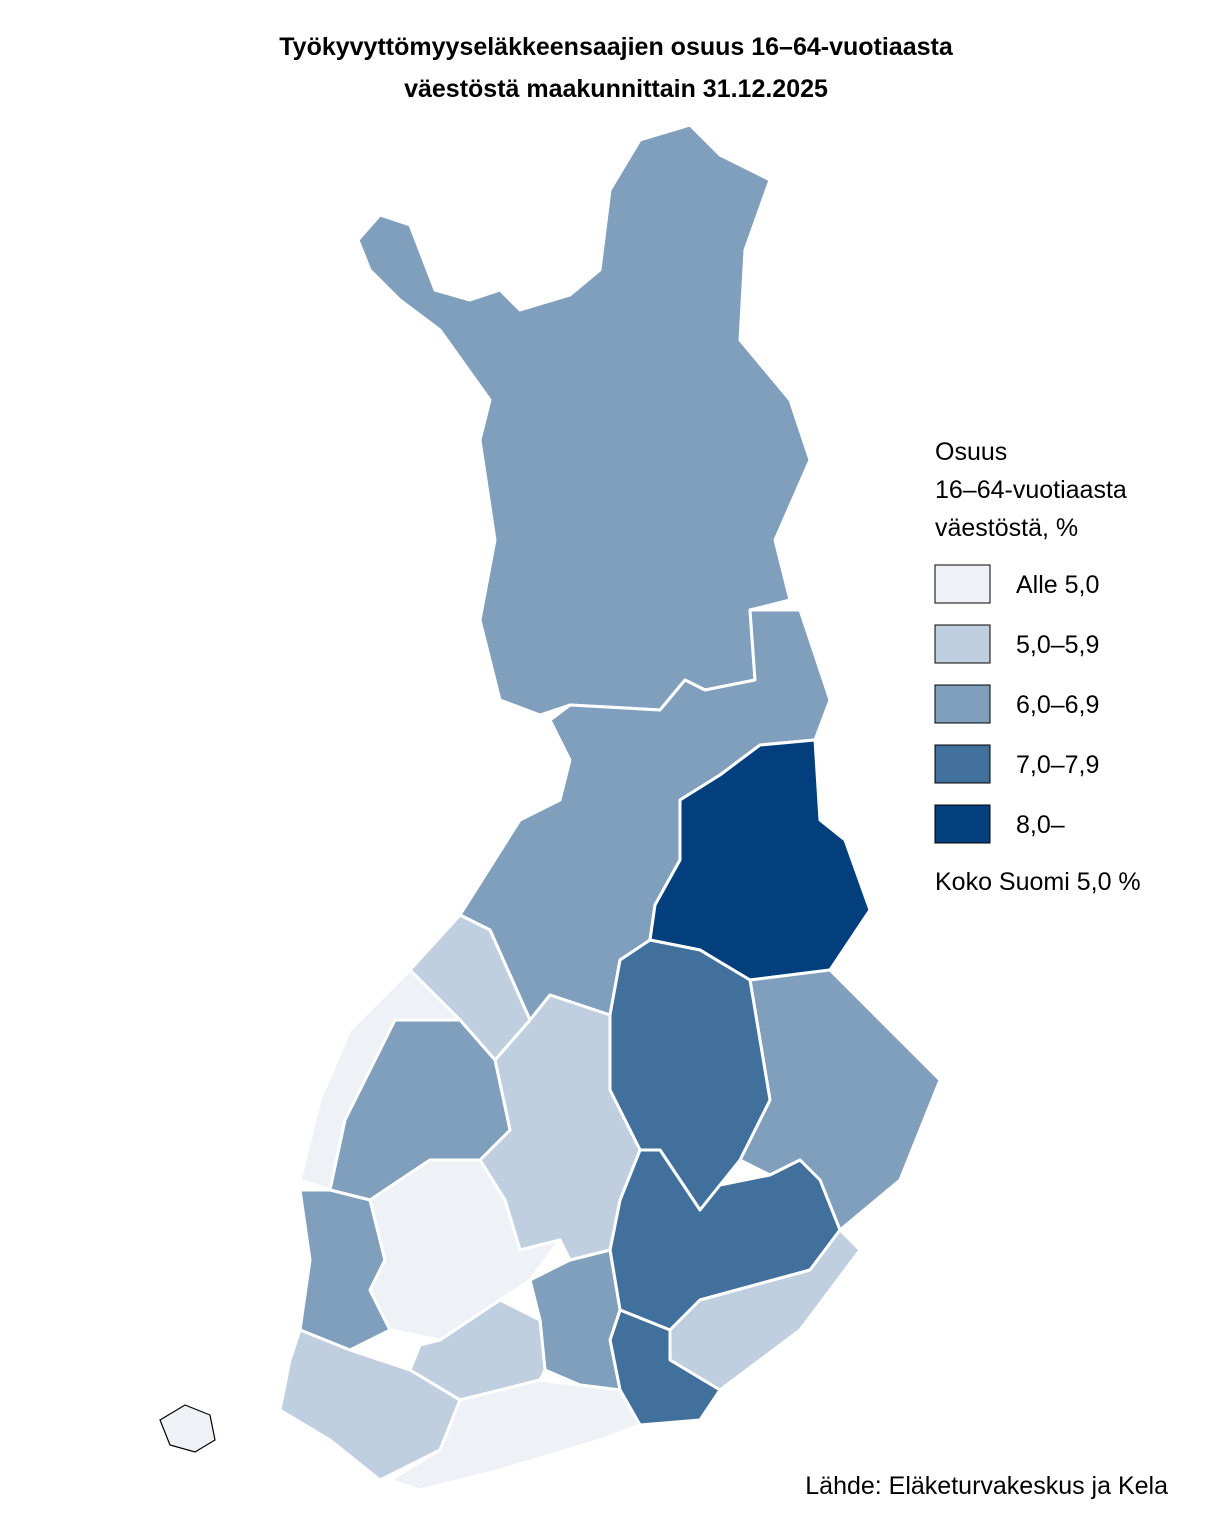 This screenshot has height=1530, width=1232. Describe the element at coordinates (1031, 490) in the screenshot. I see `legend-title: 16–64-vuotiaasta` at that location.